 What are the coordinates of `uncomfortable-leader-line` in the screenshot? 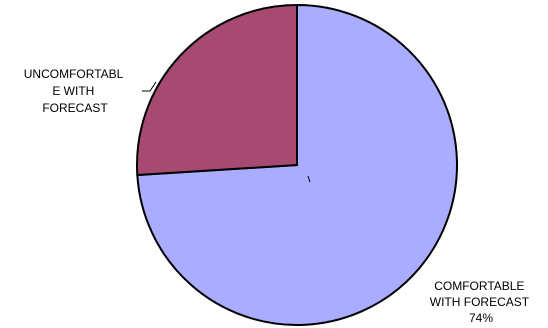 It's located at (149, 86).